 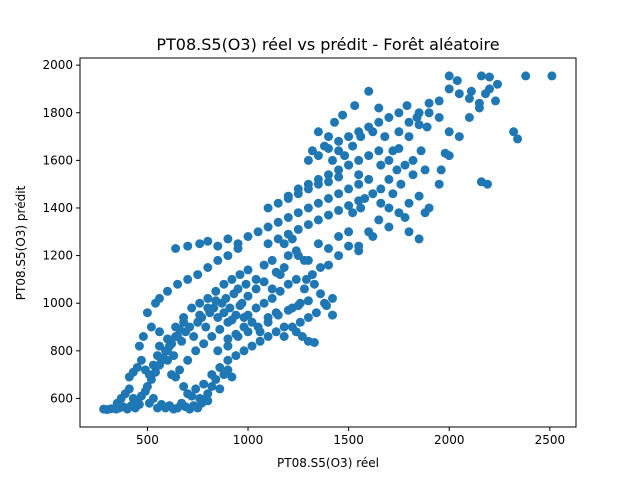 What do you see at coordinates (350, 437) in the screenshot?
I see `x-axis: 500 1000 1500 2000 2500` at bounding box center [350, 437].